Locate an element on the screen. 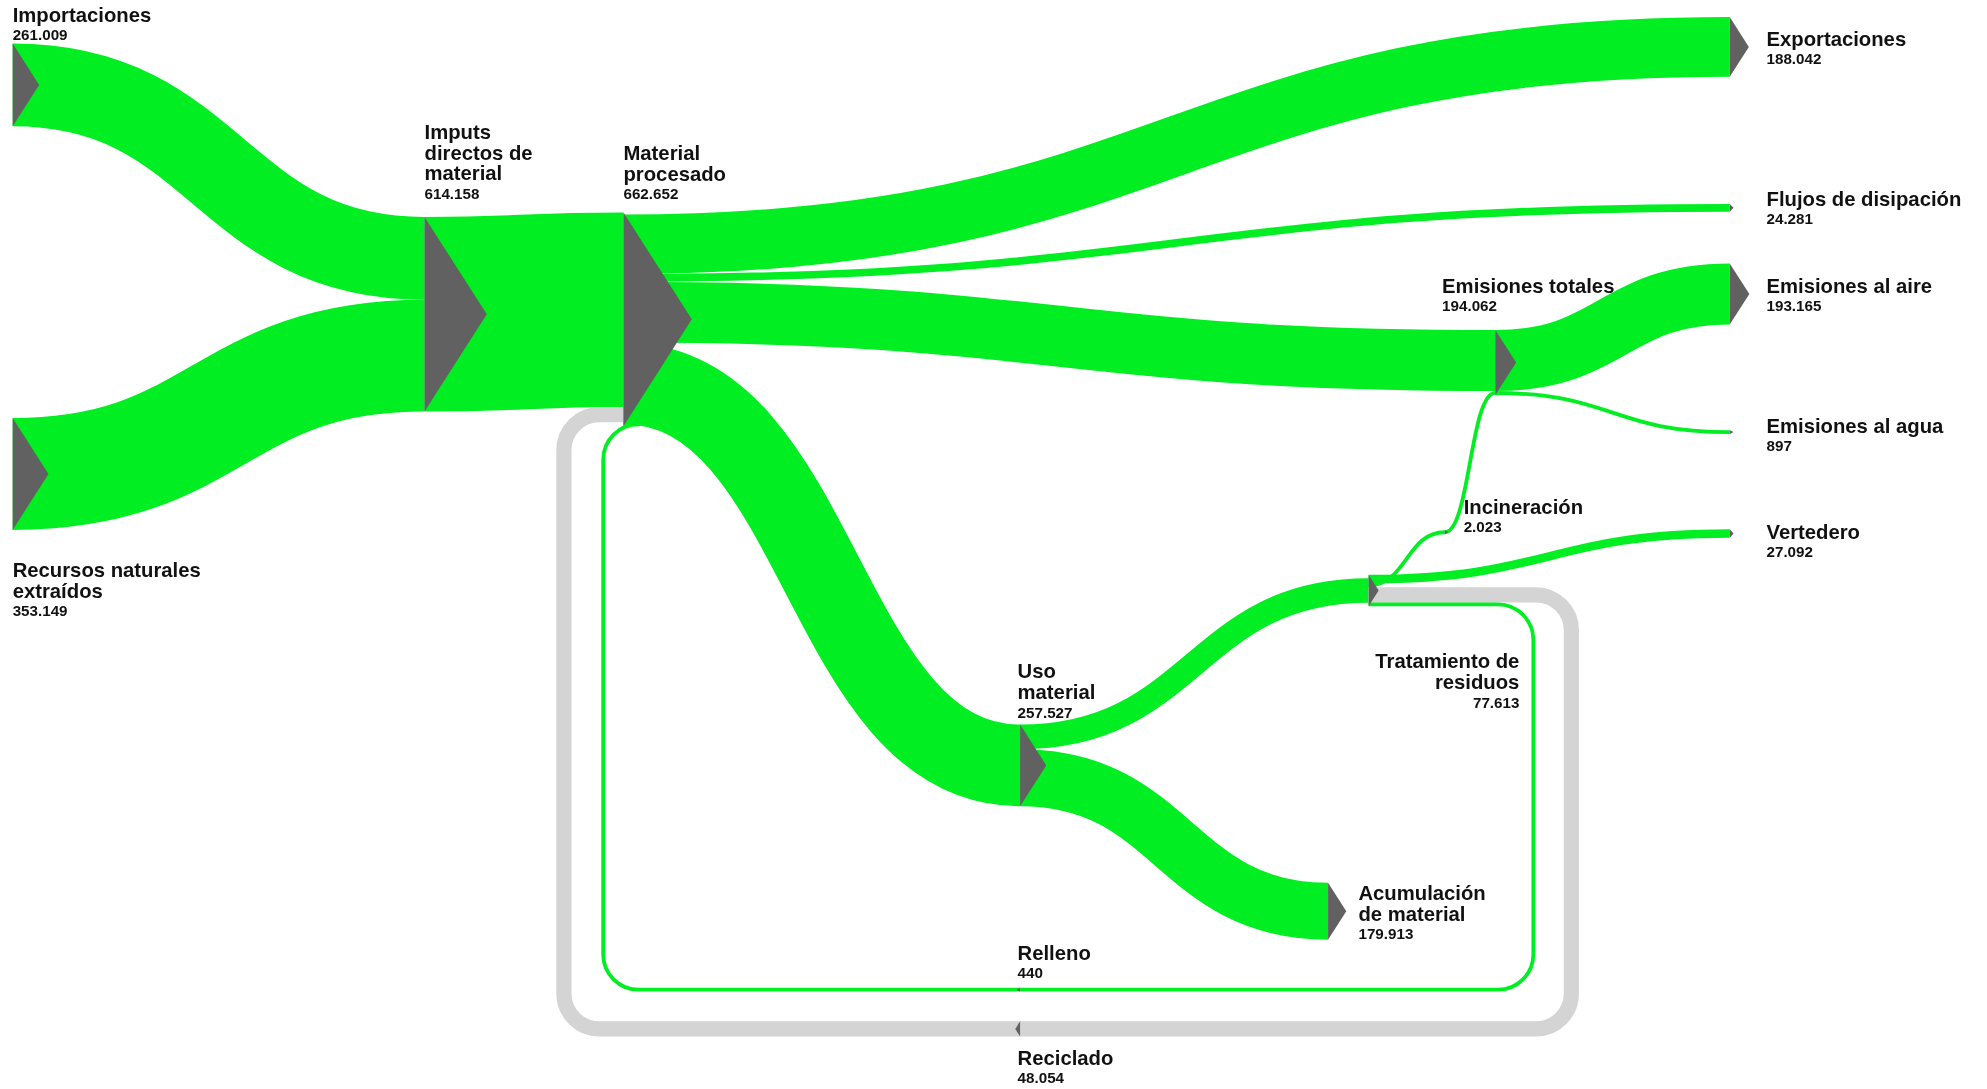  category-label: Incineración is located at coordinates (1523, 506).